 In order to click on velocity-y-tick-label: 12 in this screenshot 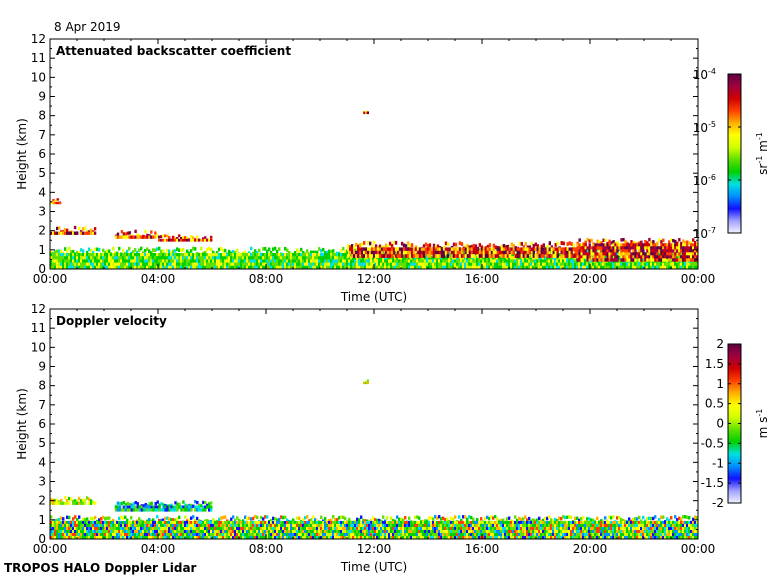, I will do `click(38, 309)`.